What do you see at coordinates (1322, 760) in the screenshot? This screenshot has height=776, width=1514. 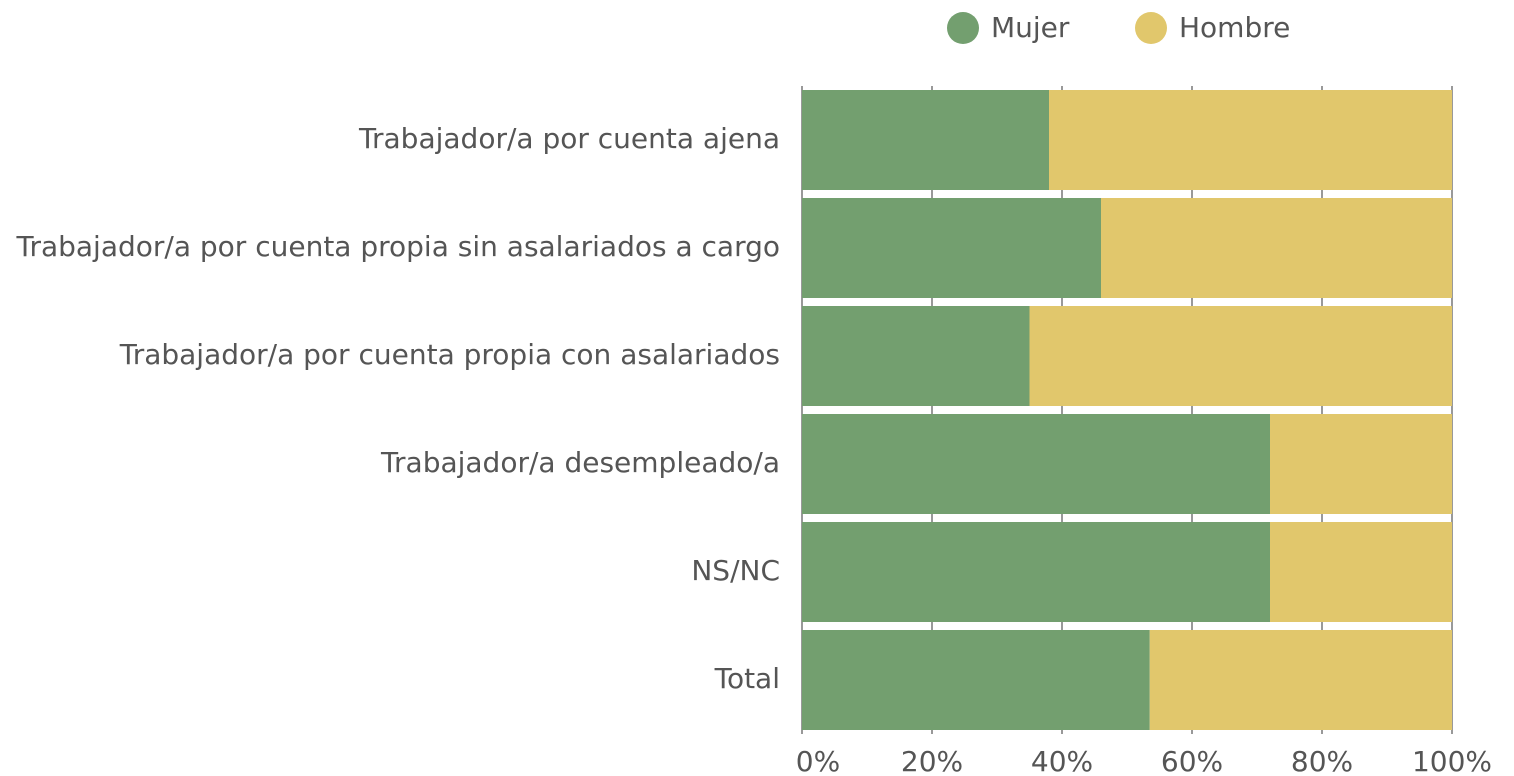 I see `x-tick-label: 80%` at bounding box center [1322, 760].